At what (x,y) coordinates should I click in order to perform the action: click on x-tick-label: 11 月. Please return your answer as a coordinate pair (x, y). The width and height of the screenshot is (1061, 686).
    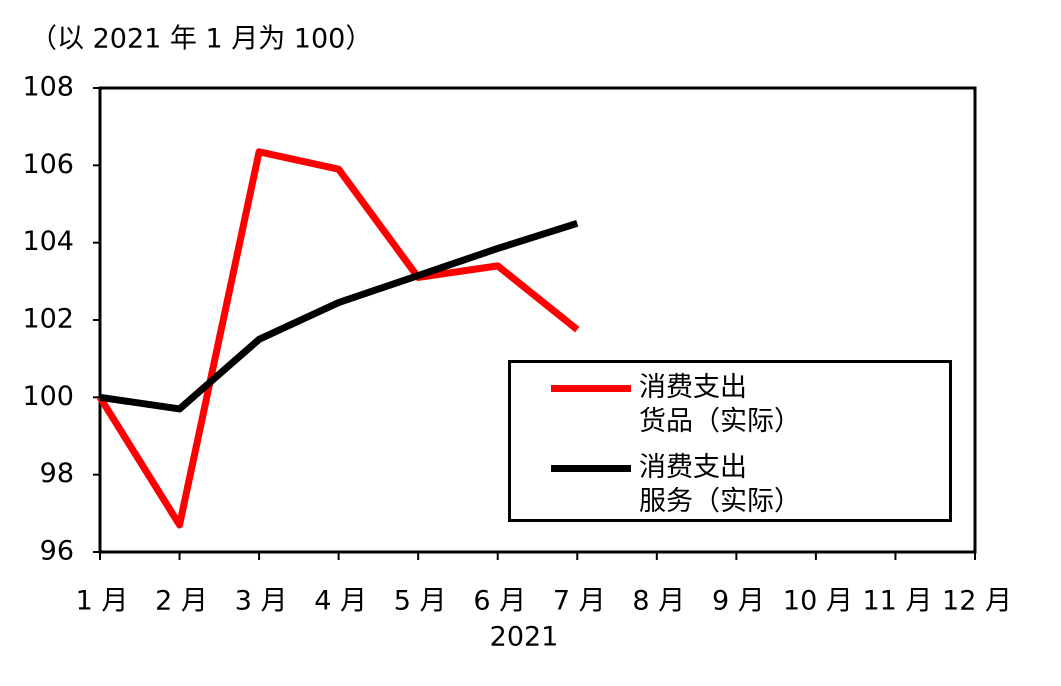
    Looking at the image, I should click on (897, 601).